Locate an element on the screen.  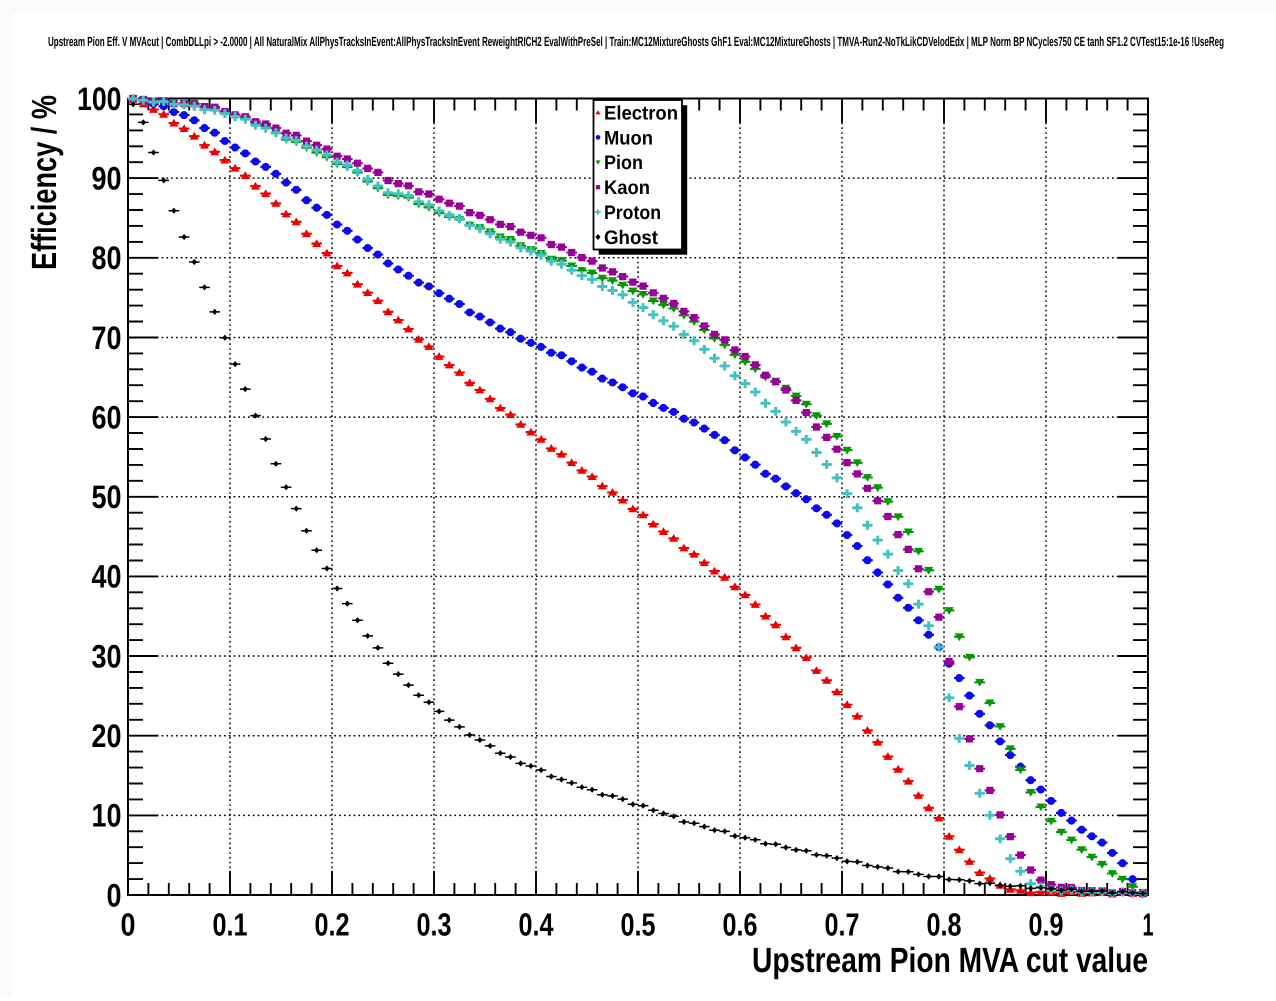
svg-text: 10 is located at coordinates (107, 816).